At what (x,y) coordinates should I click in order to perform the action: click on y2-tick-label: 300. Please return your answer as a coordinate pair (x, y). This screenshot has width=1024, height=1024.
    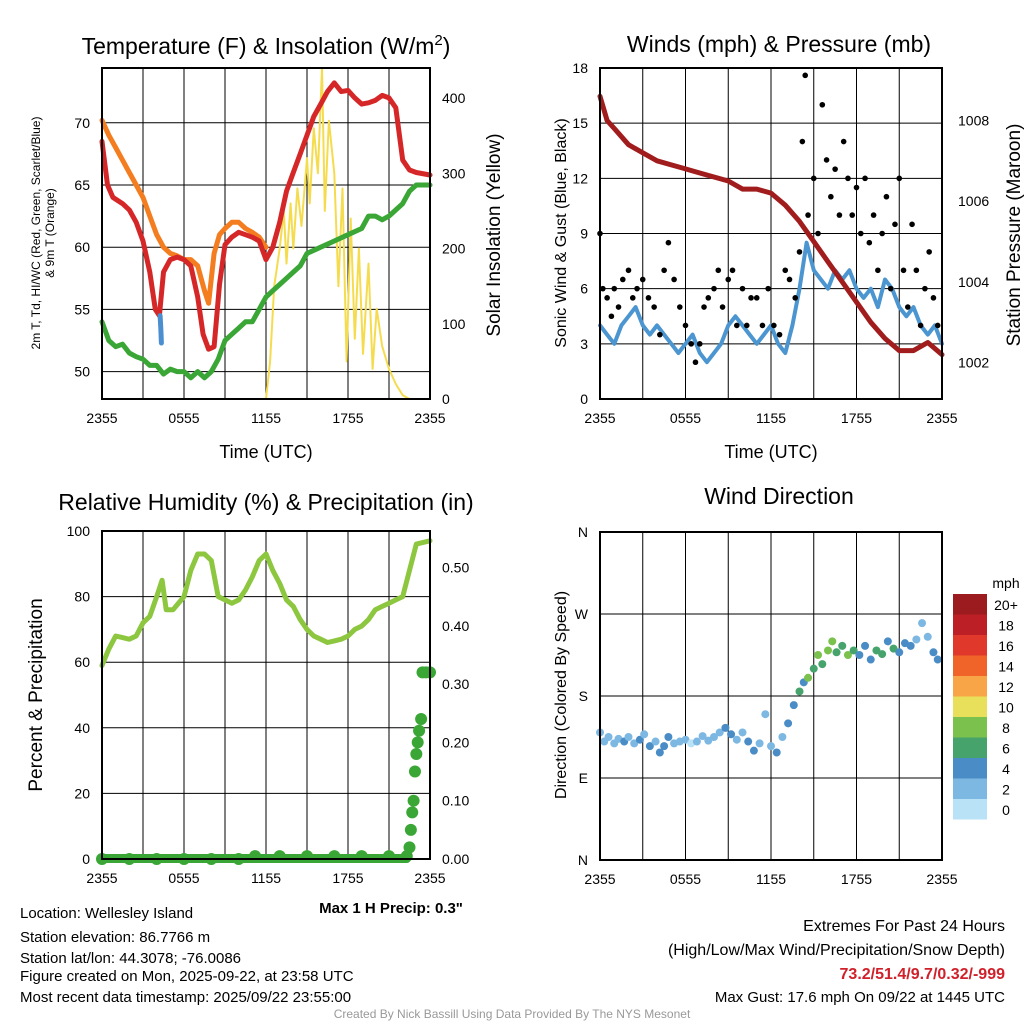
    Looking at the image, I should click on (454, 173).